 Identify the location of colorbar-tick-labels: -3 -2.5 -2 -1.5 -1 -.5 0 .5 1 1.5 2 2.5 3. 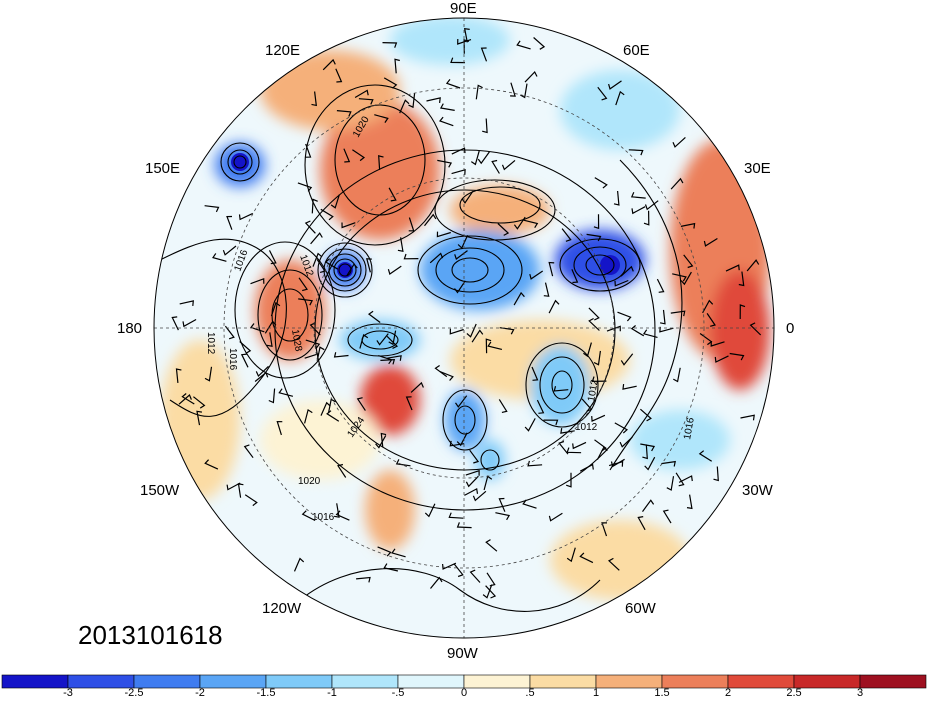
(464, 695).